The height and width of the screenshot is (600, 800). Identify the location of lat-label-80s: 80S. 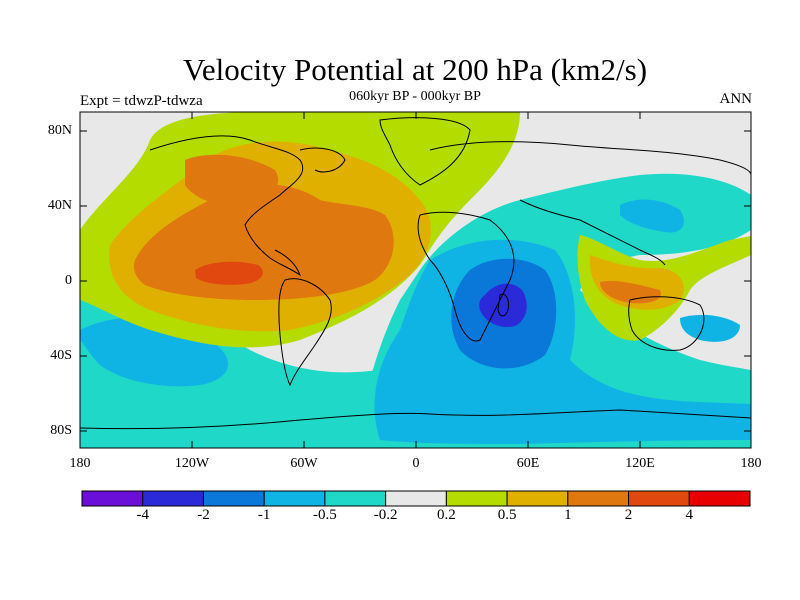
(61, 430).